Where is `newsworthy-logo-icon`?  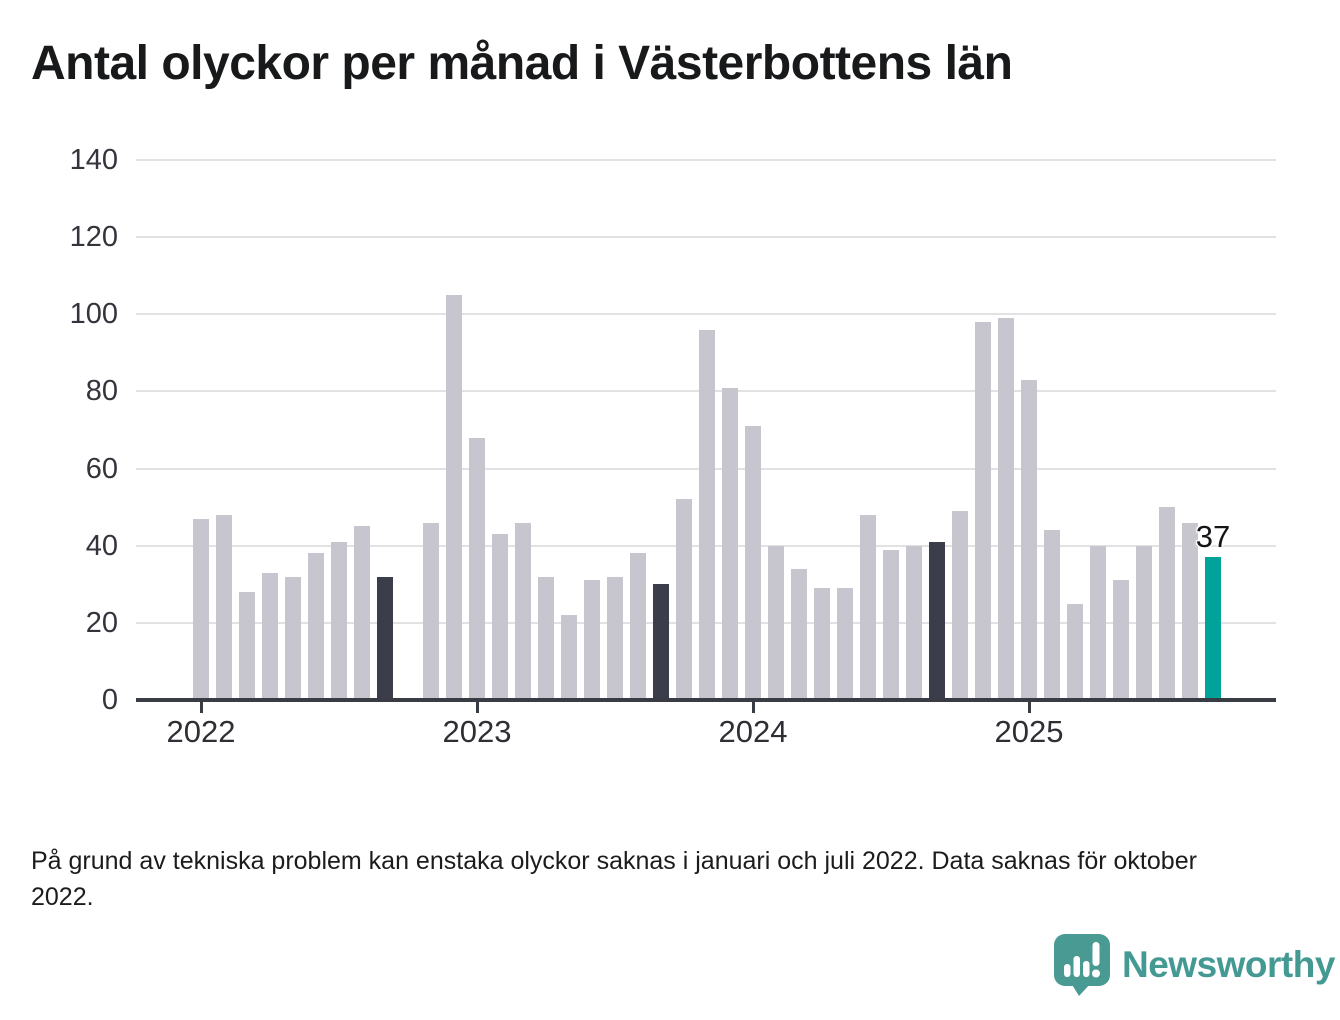
newsworthy-logo-icon is located at coordinates (1082, 965).